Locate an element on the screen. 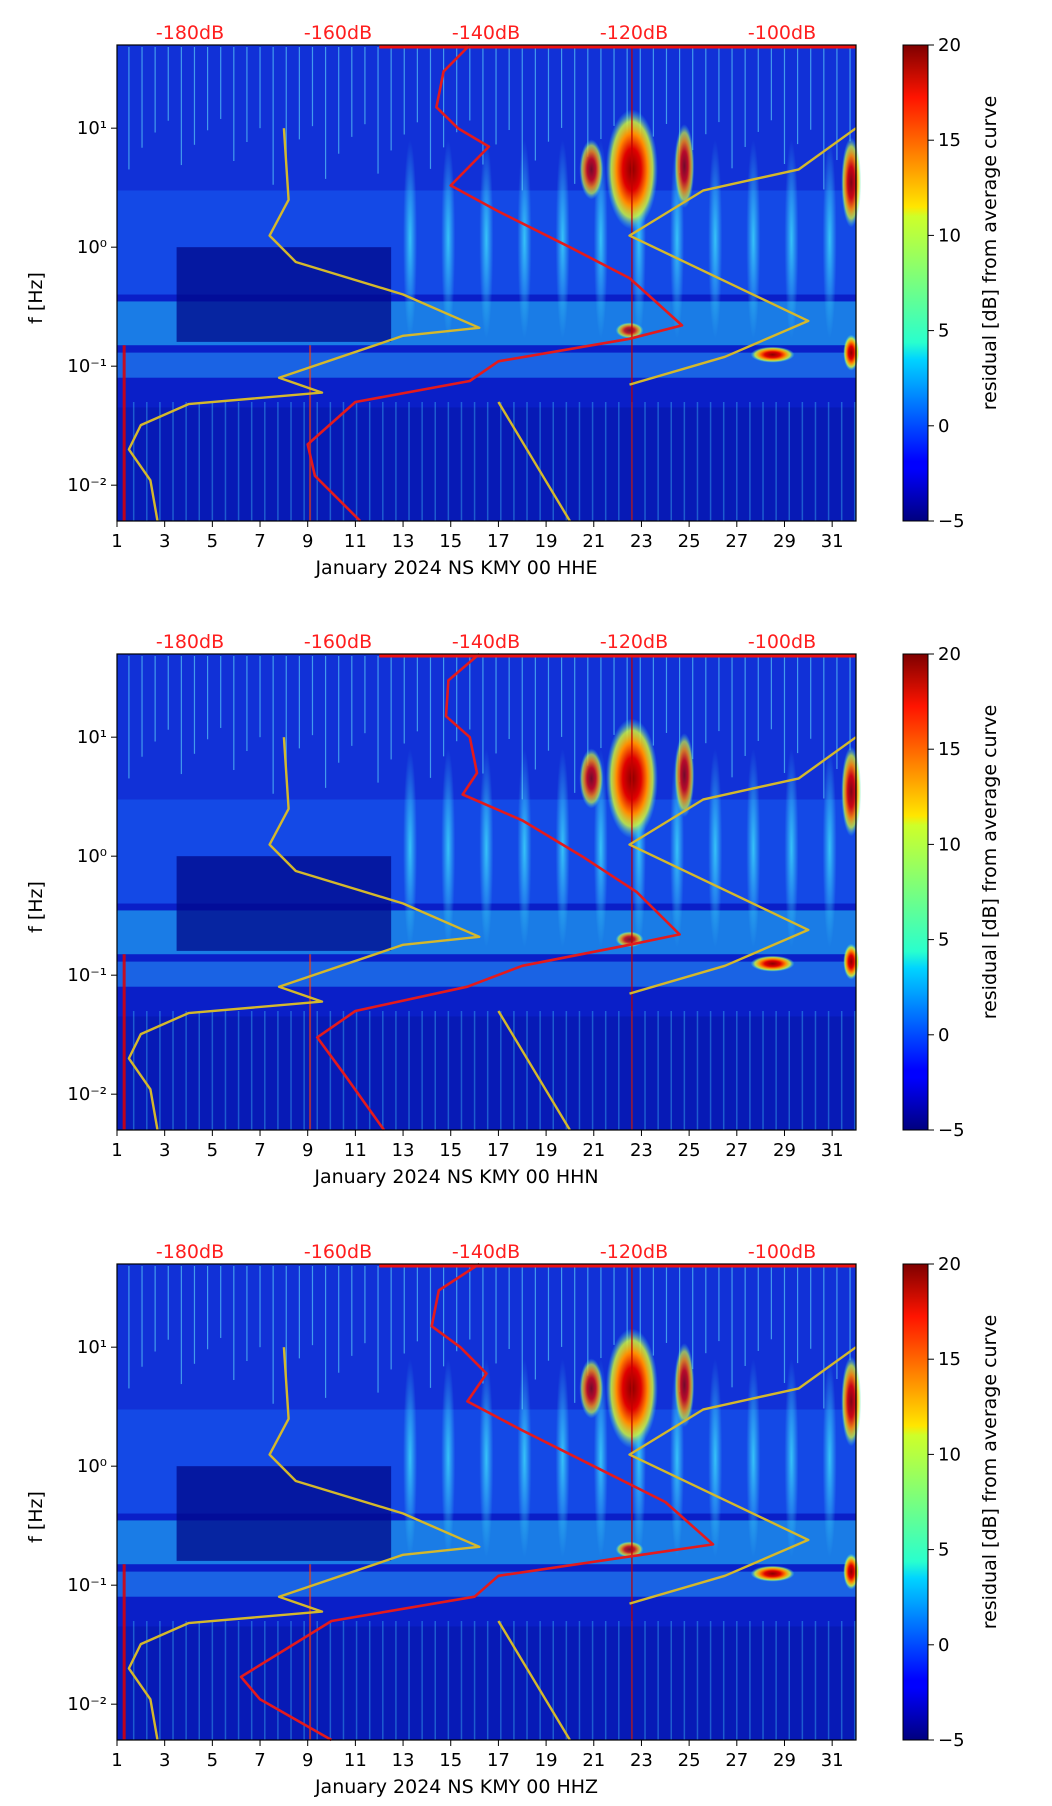 The height and width of the screenshot is (1806, 1052). x-tick-label: 23 is located at coordinates (641, 541).